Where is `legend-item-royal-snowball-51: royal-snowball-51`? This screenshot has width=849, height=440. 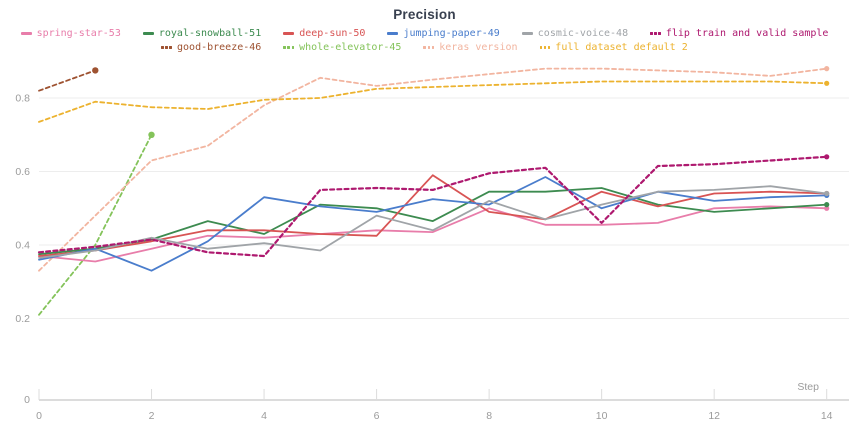
legend-item-royal-snowball-51: royal-snowball-51 is located at coordinates (202, 33).